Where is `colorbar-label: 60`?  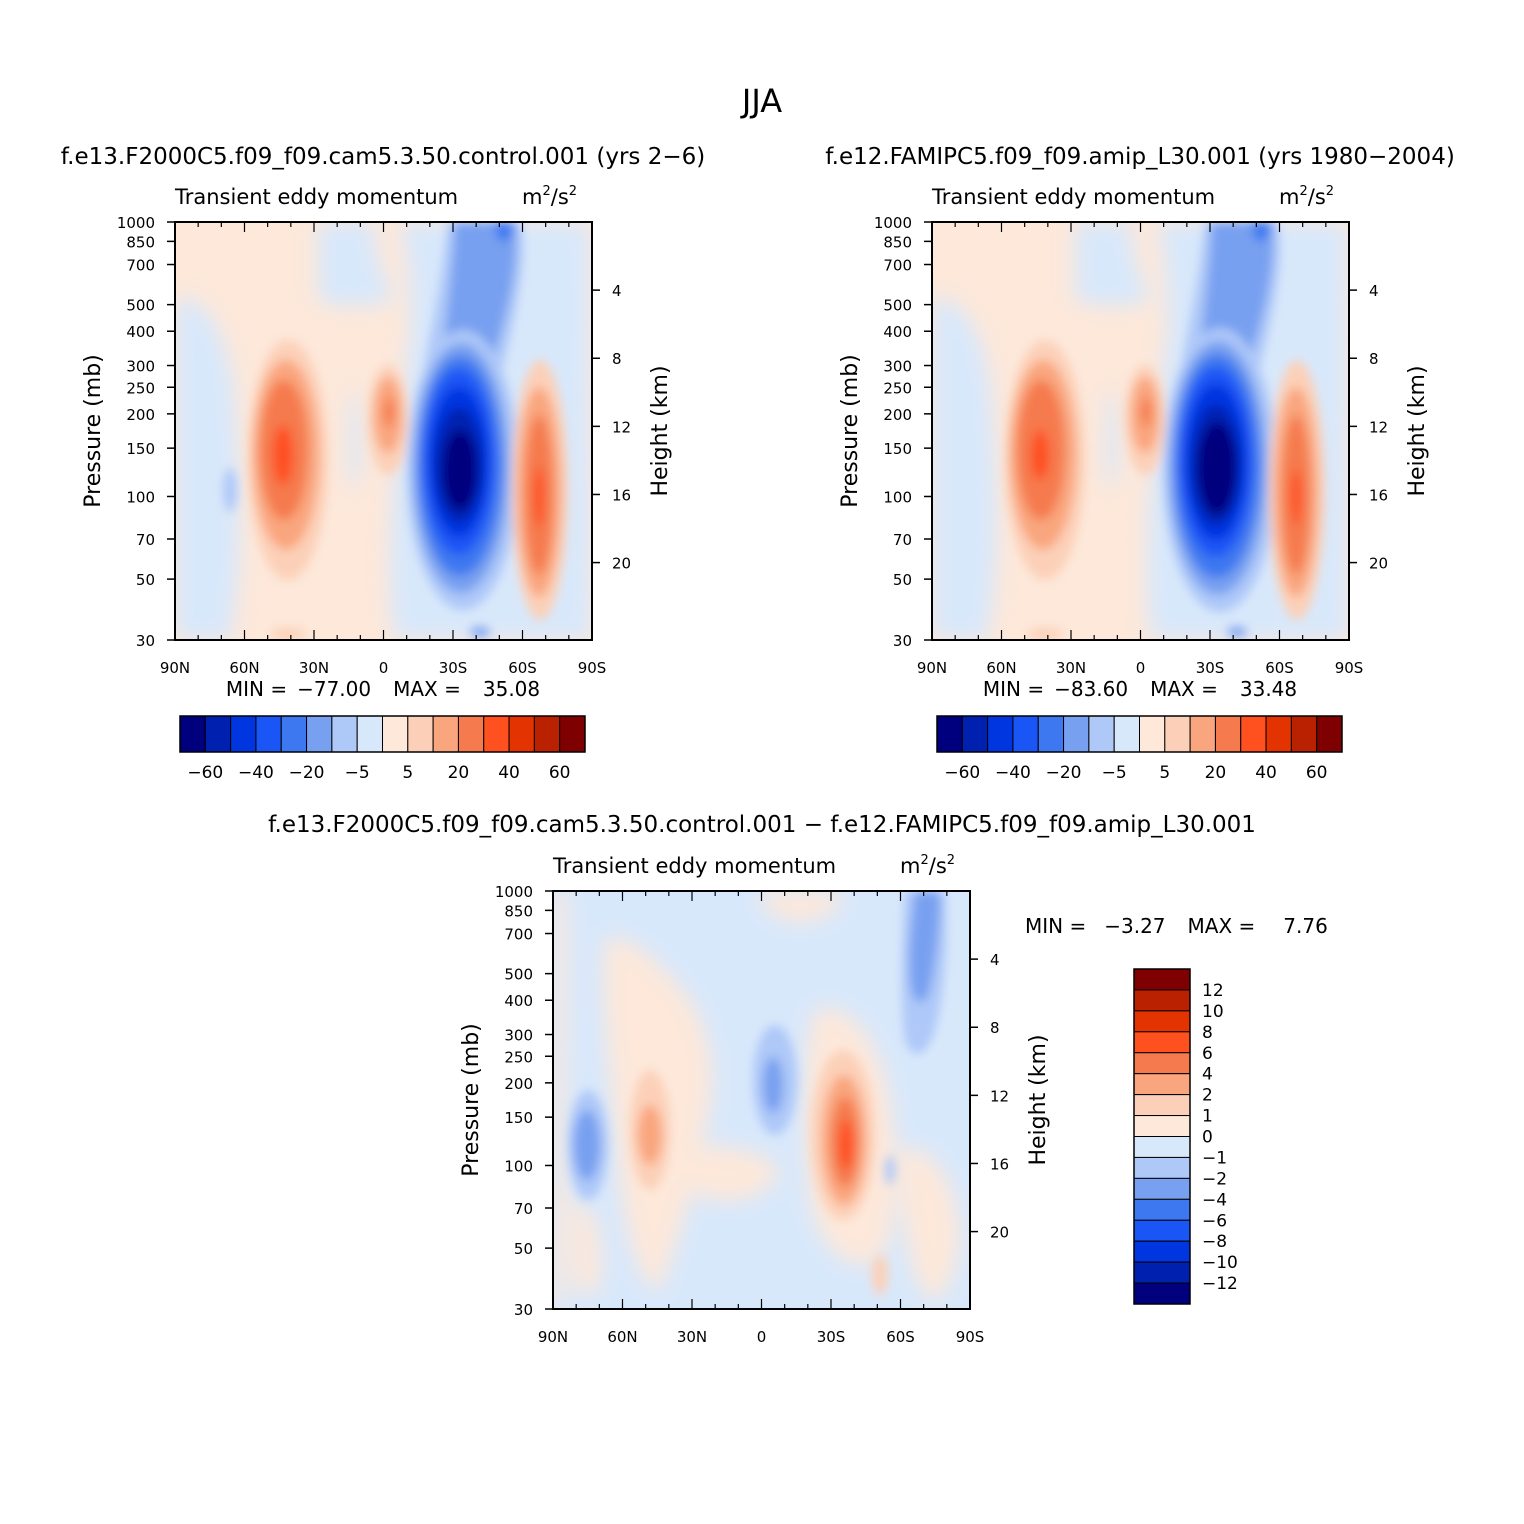 colorbar-label: 60 is located at coordinates (1317, 773).